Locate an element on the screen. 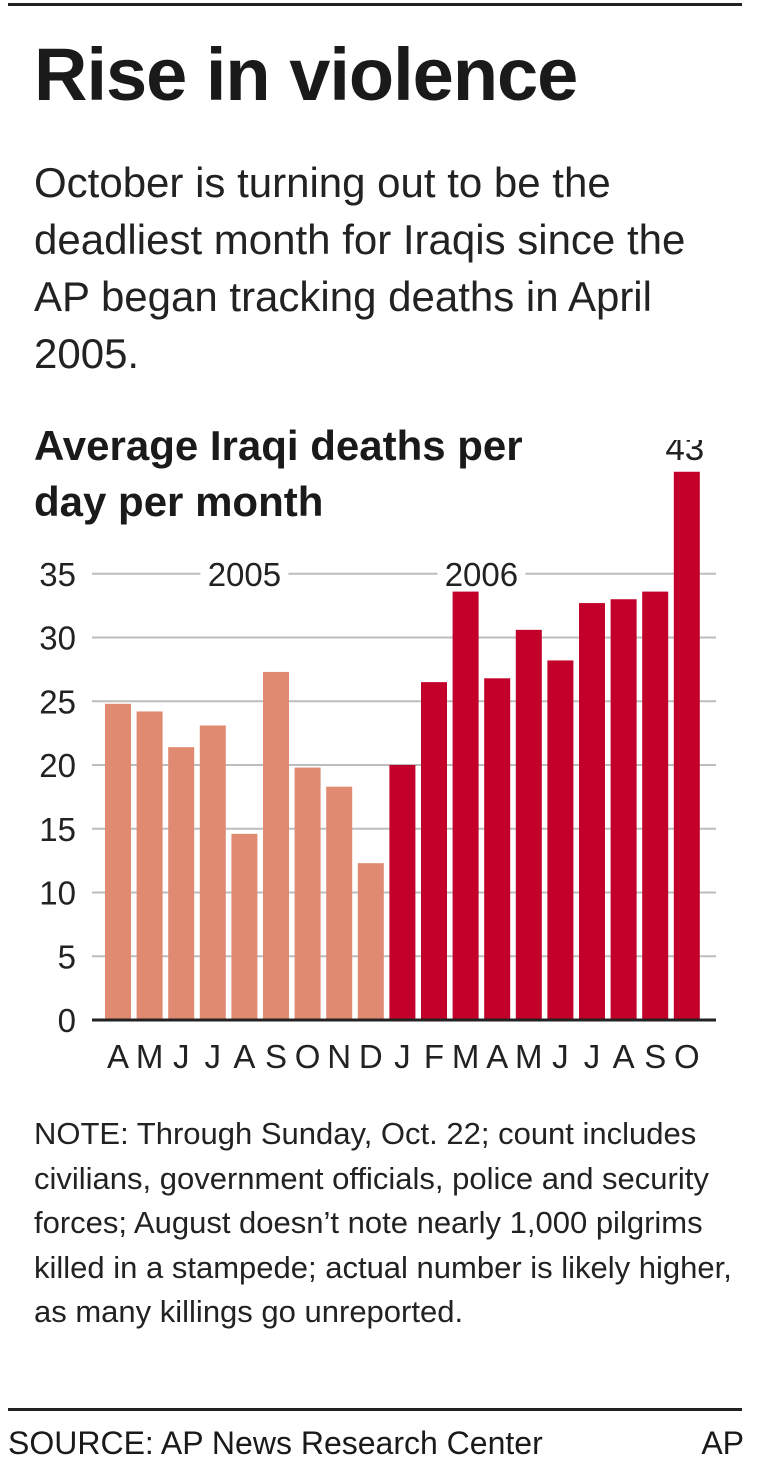 This screenshot has width=760, height=1473. y-tick-label: 30 is located at coordinates (57, 638).